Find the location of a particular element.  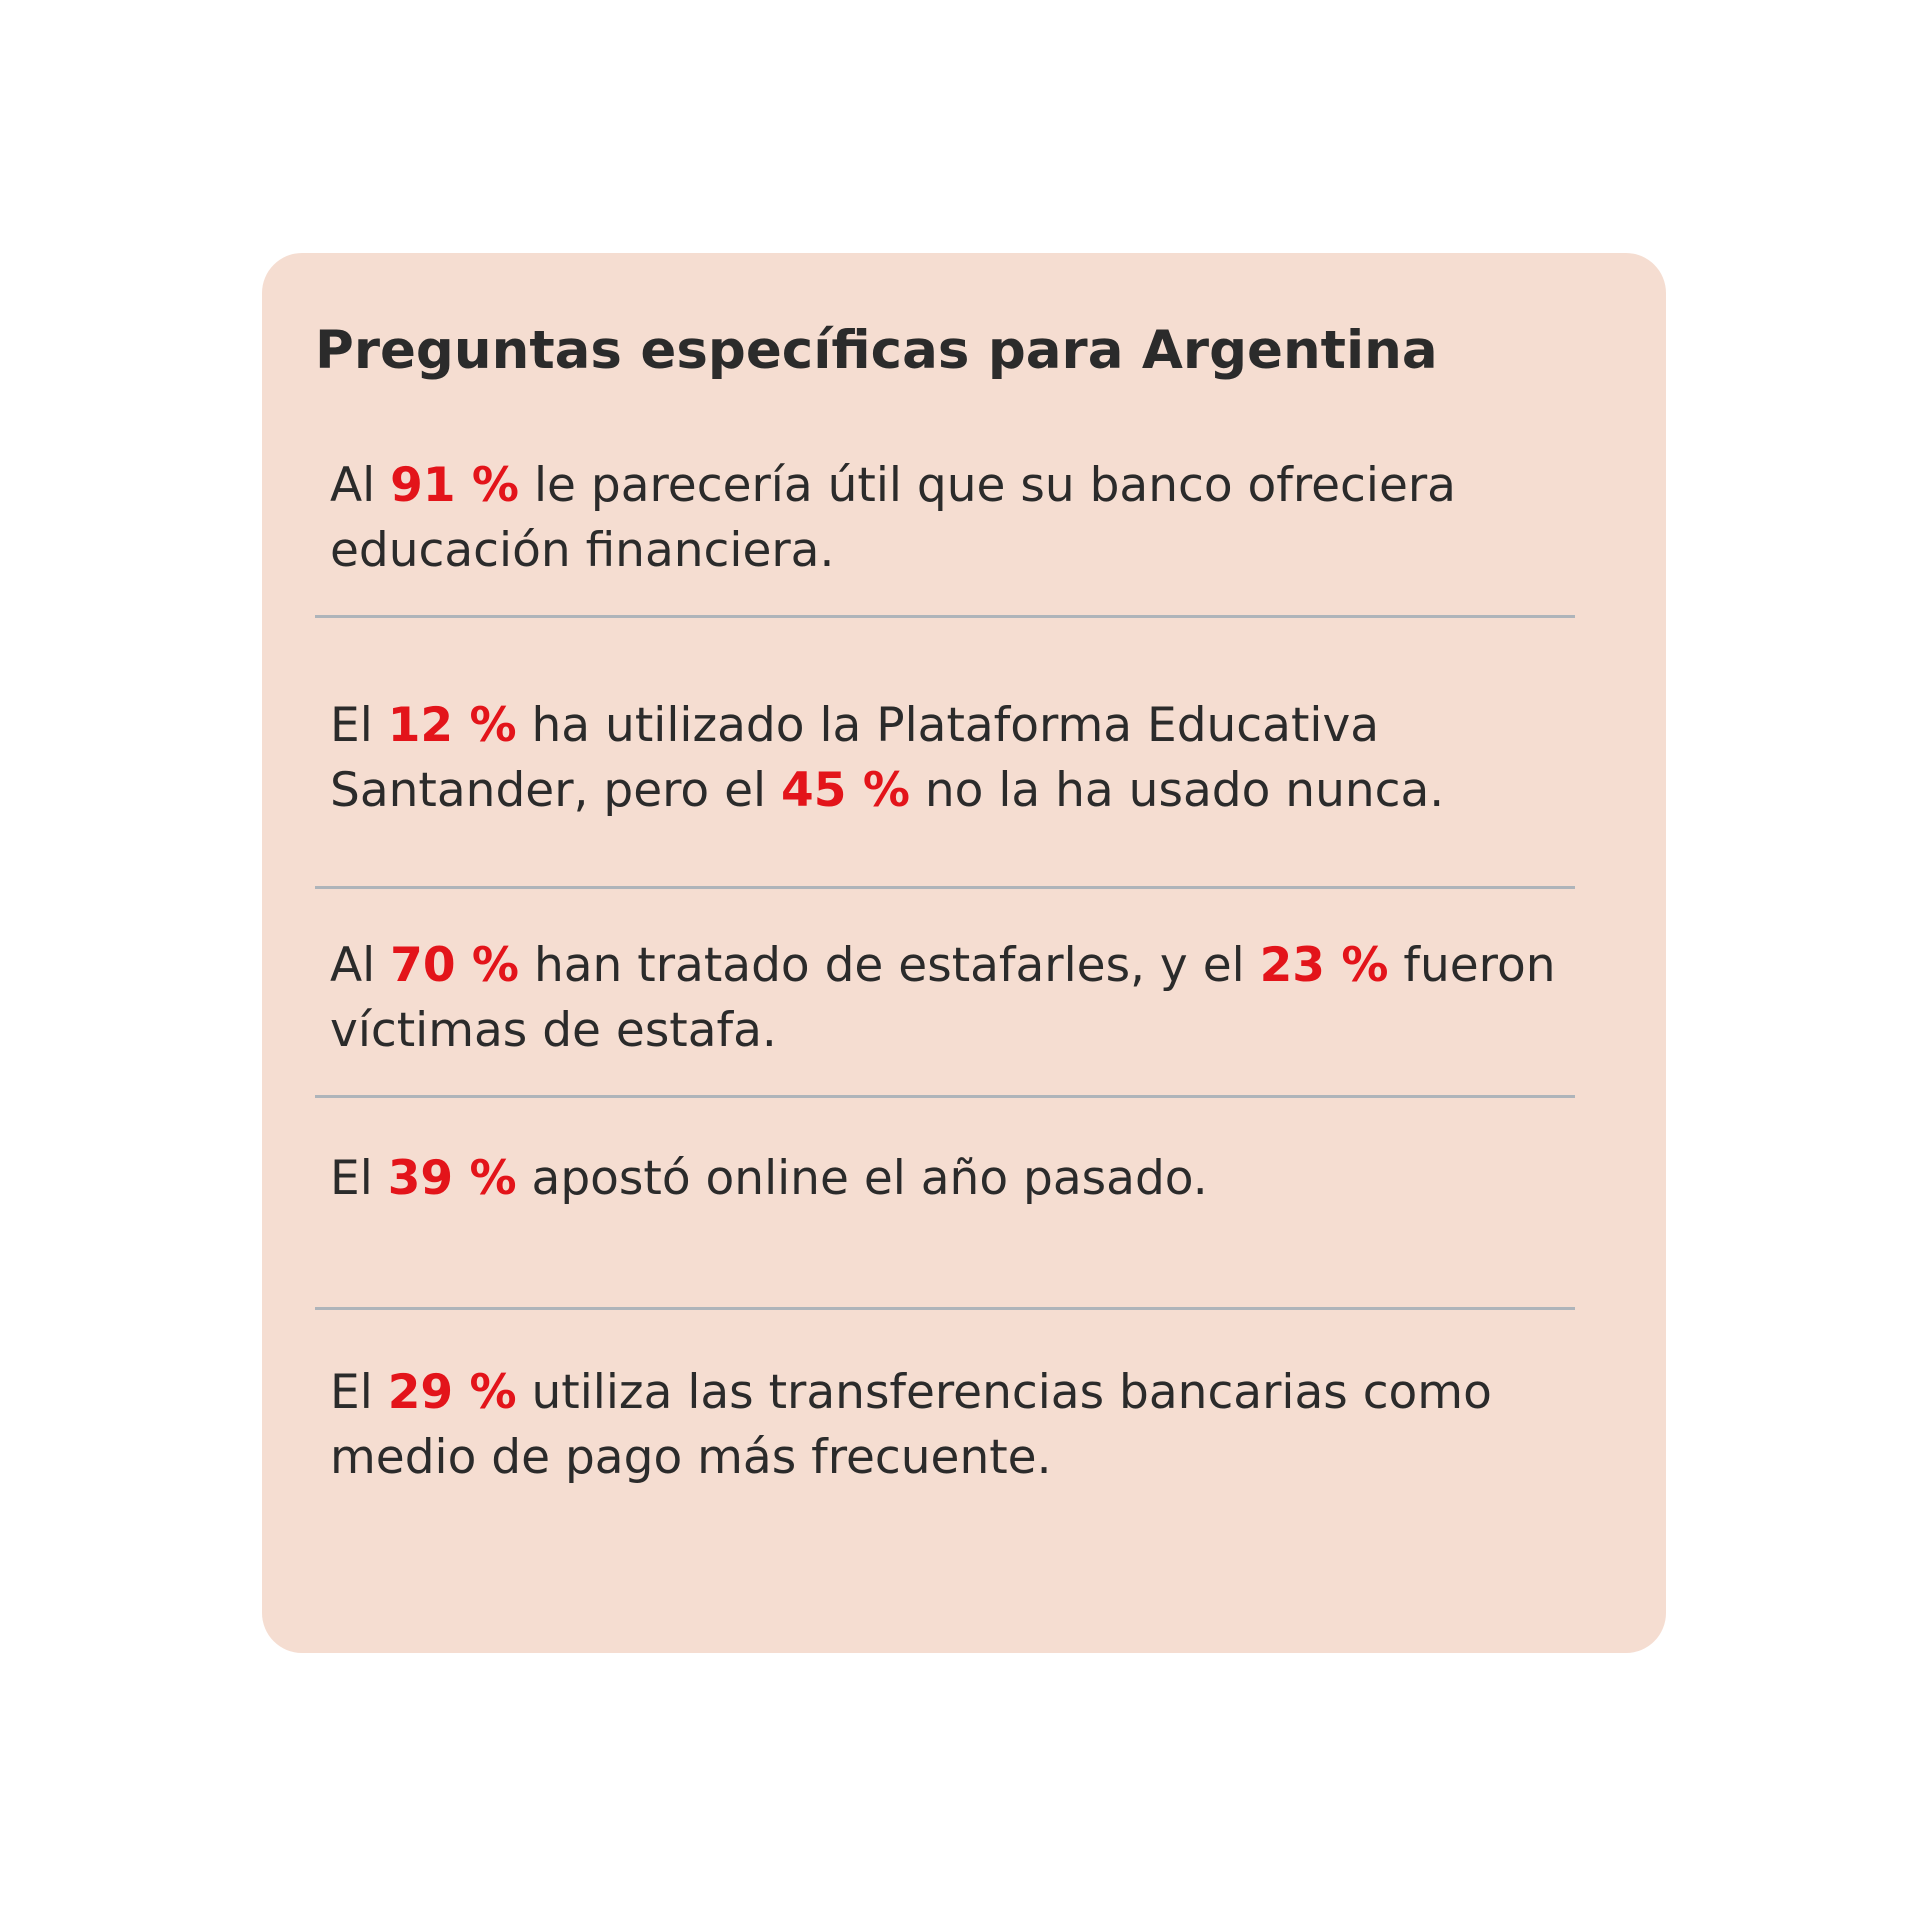

card-title: Preguntas específicas para Argentina is located at coordinates (876, 350).